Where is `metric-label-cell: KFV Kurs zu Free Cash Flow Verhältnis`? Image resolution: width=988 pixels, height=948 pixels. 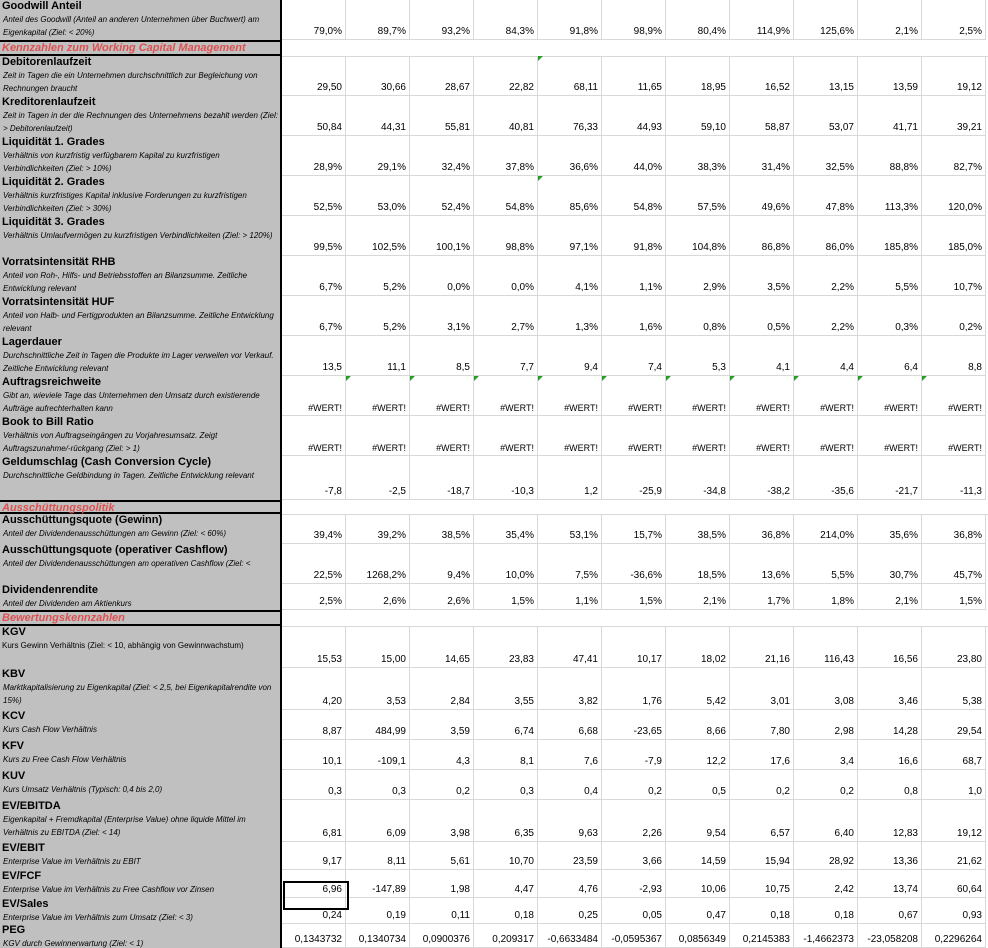 metric-label-cell: KFV Kurs zu Free Cash Flow Verhältnis is located at coordinates (141, 755).